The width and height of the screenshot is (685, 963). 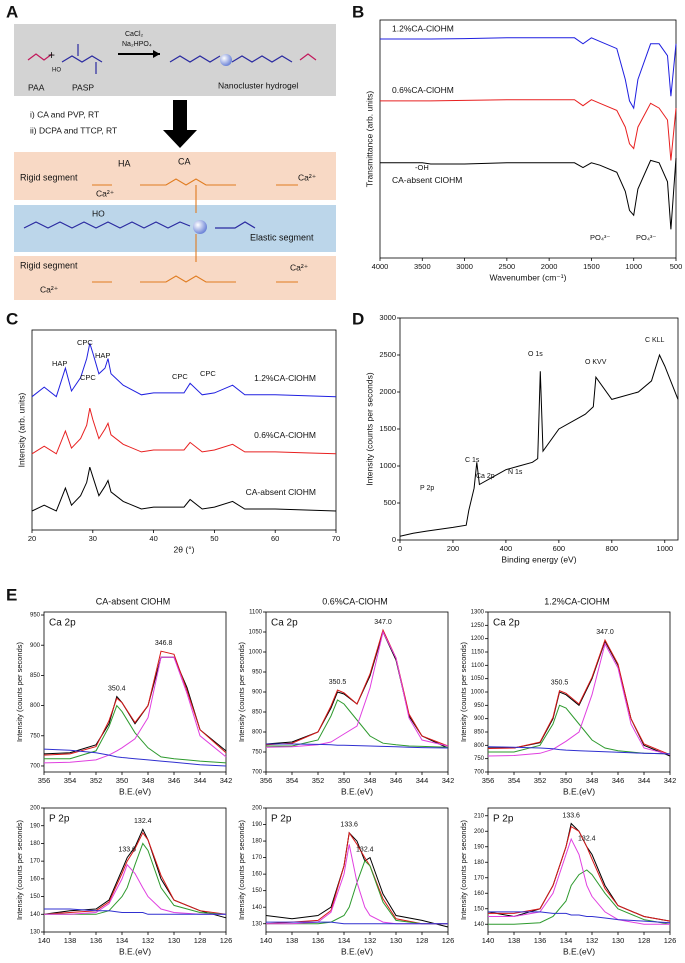 What do you see at coordinates (117, 688) in the screenshot?
I see `peak-label: 350.4` at bounding box center [117, 688].